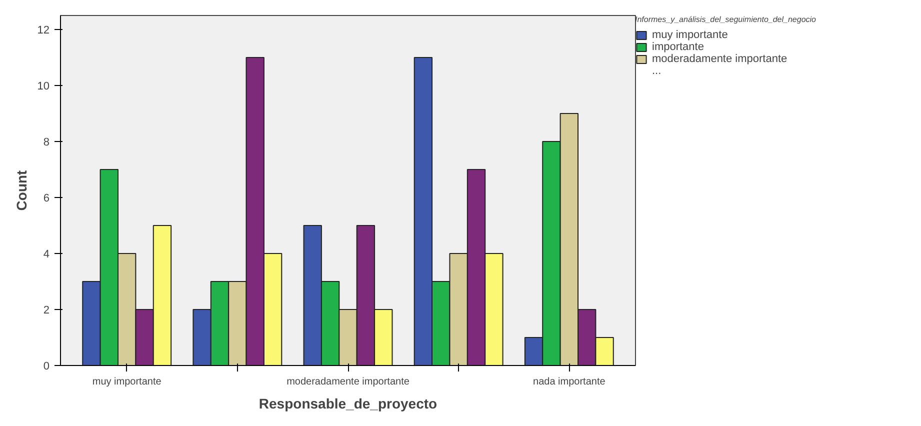  What do you see at coordinates (678, 47) in the screenshot?
I see `legend-label: importante` at bounding box center [678, 47].